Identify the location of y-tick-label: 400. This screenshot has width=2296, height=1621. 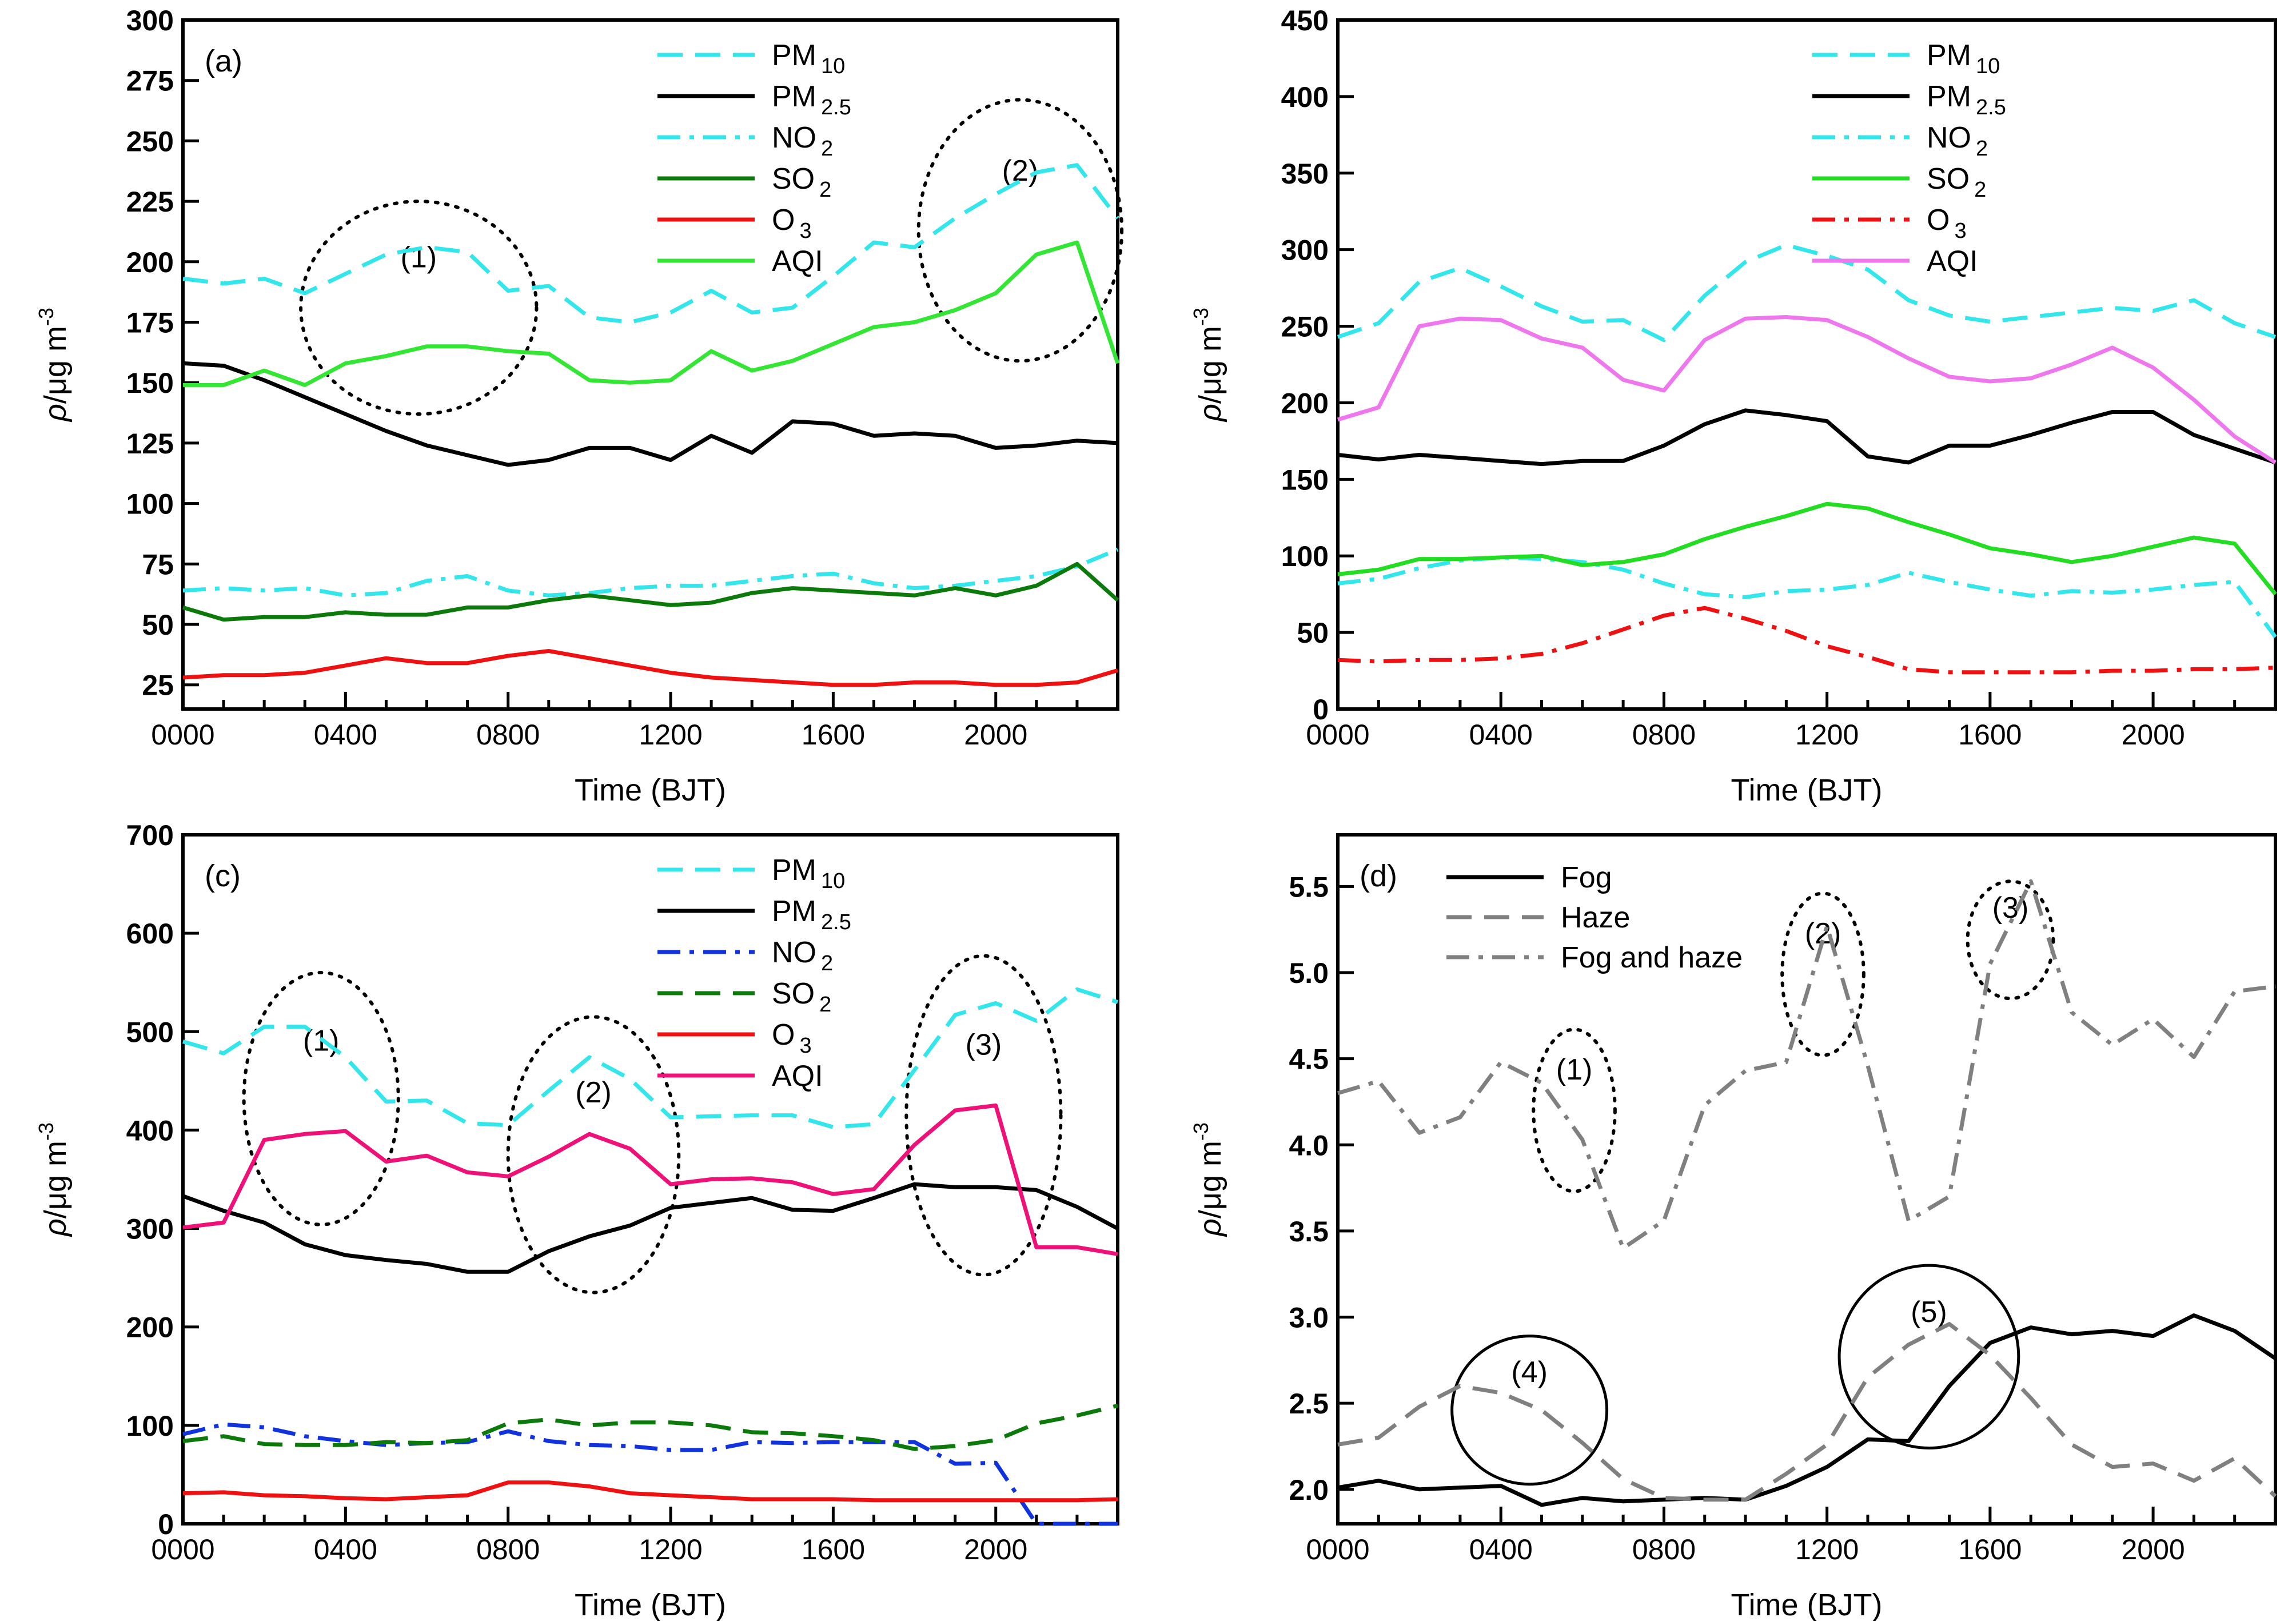
(1305, 97).